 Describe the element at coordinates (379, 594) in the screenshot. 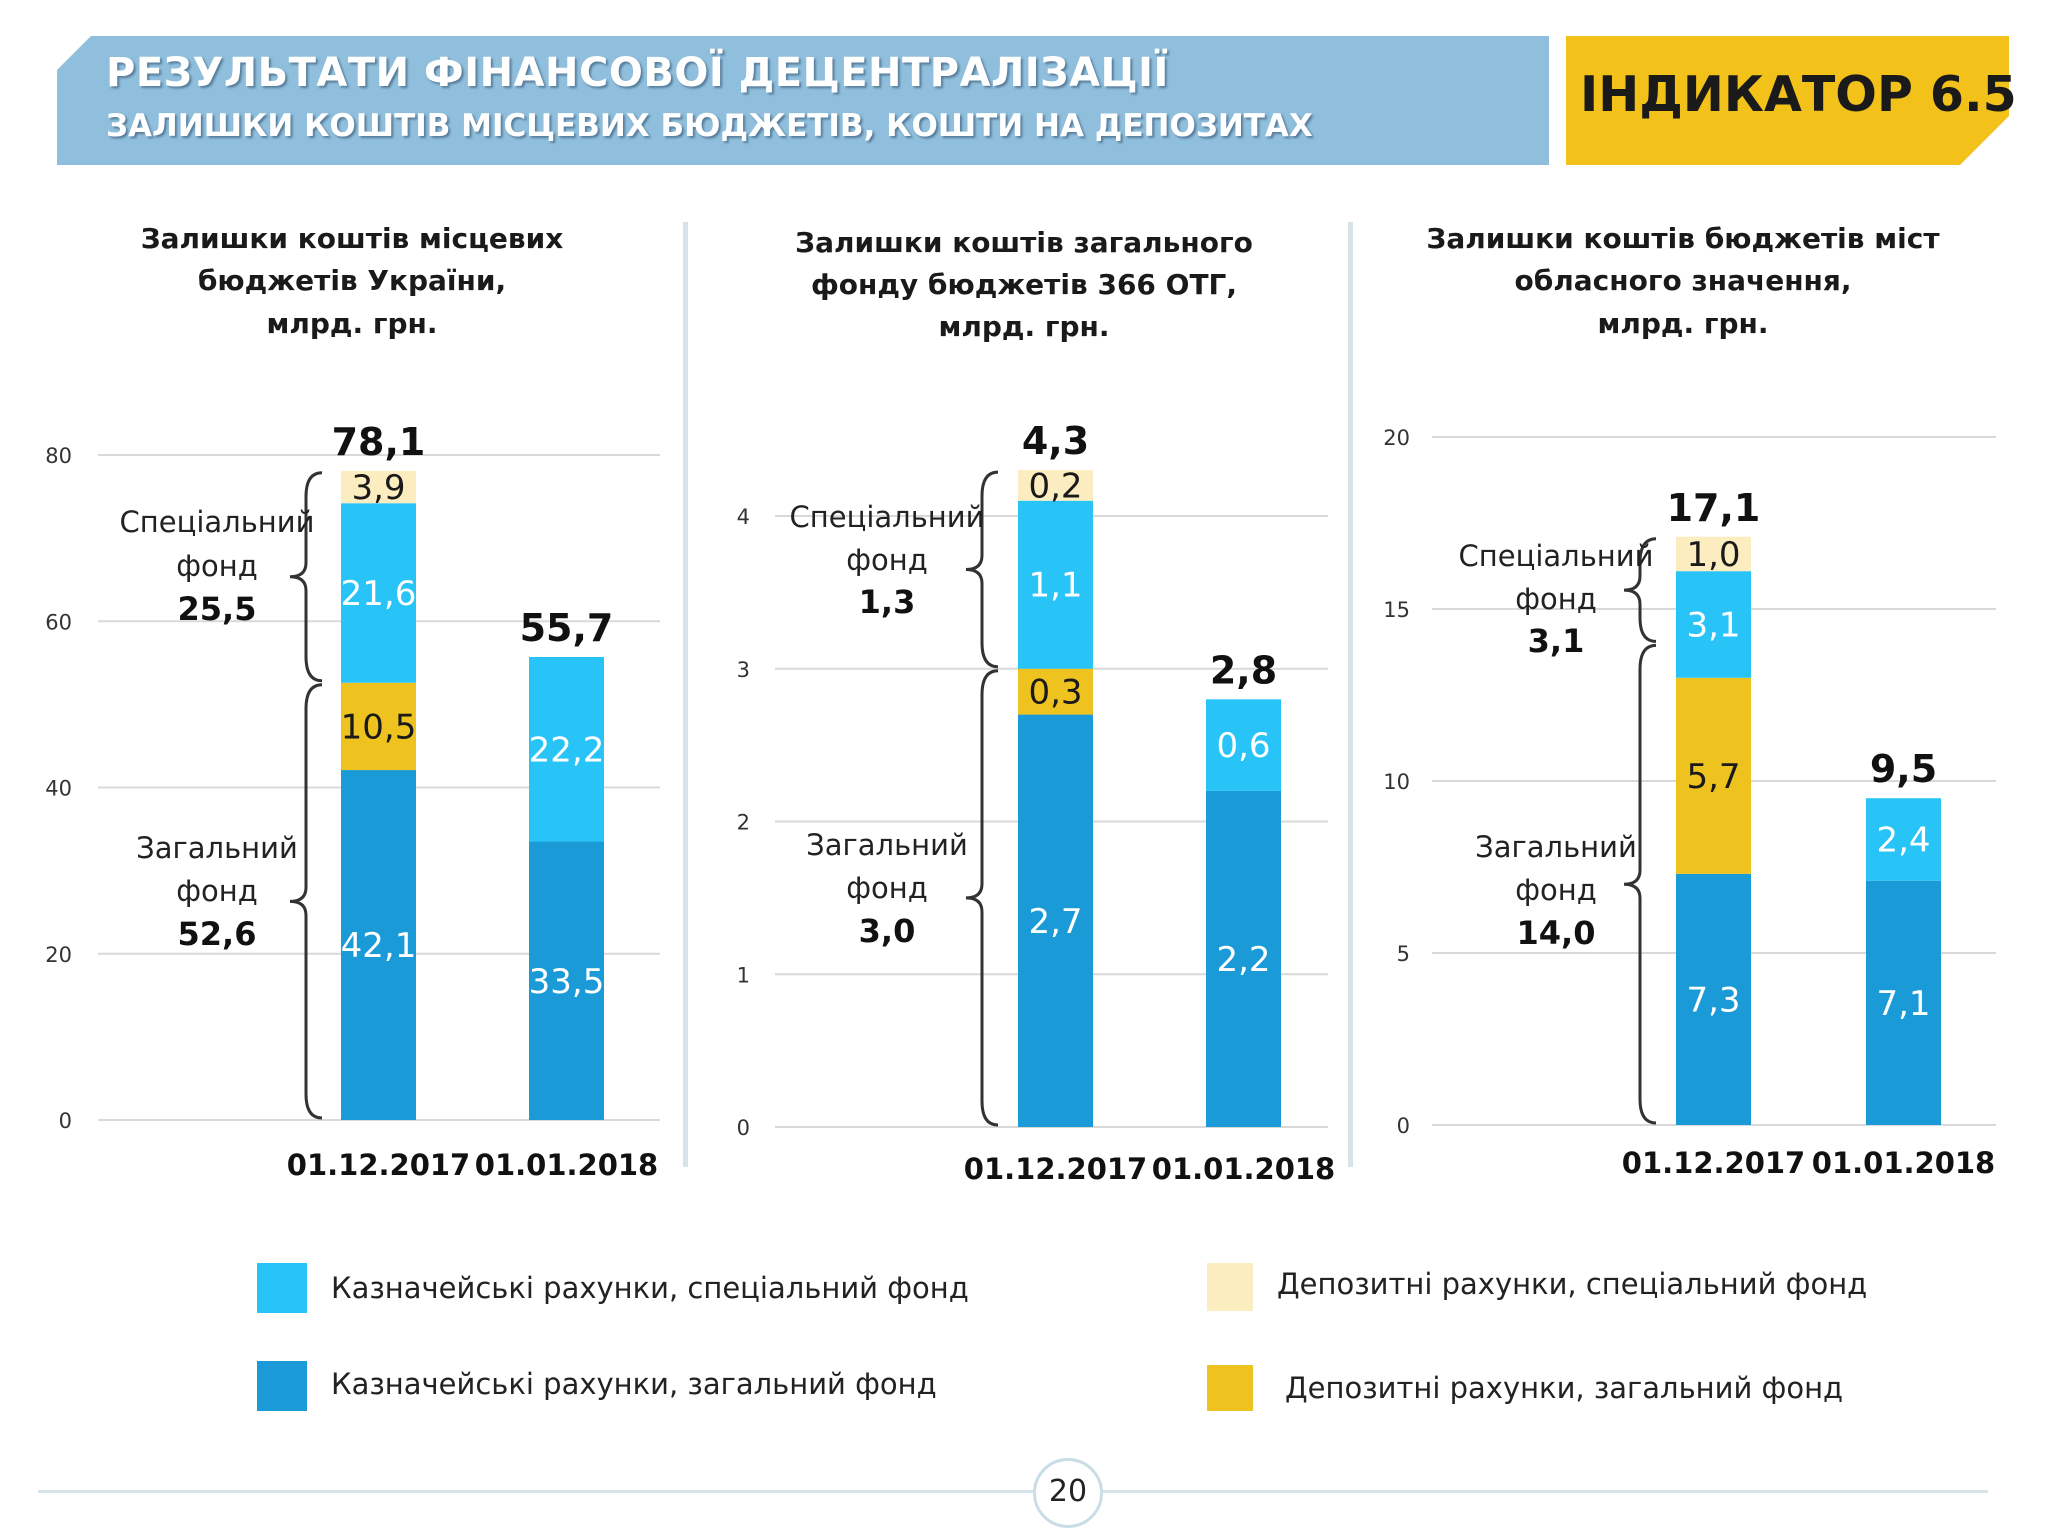

I see `data-label: 21,6` at that location.